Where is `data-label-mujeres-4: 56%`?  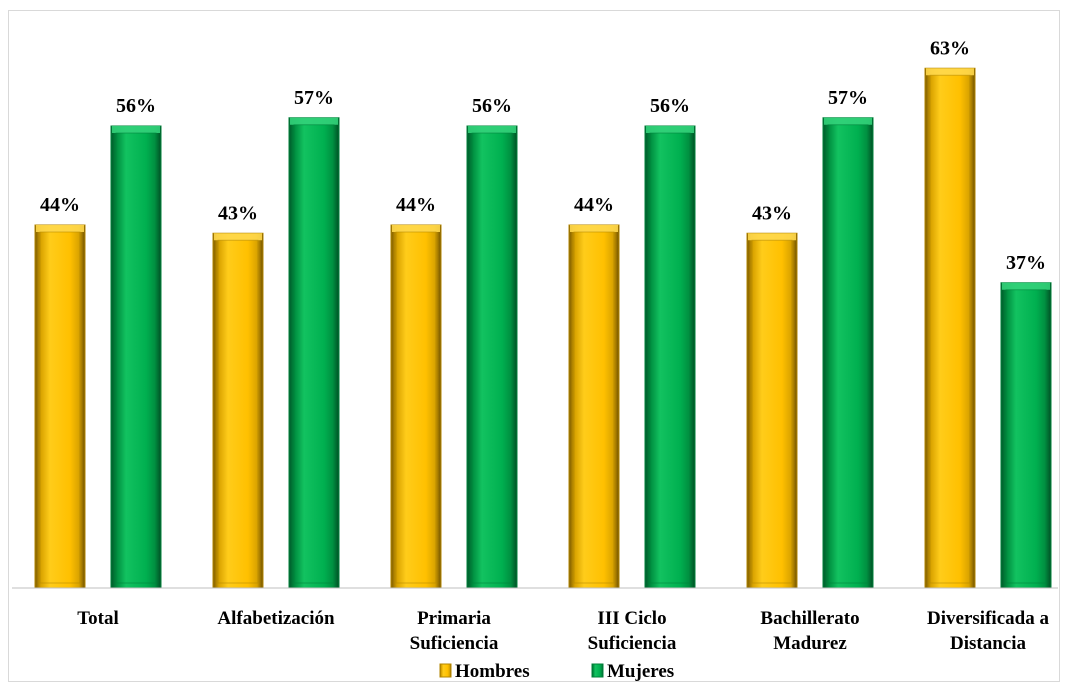
data-label-mujeres-4: 56% is located at coordinates (670, 106).